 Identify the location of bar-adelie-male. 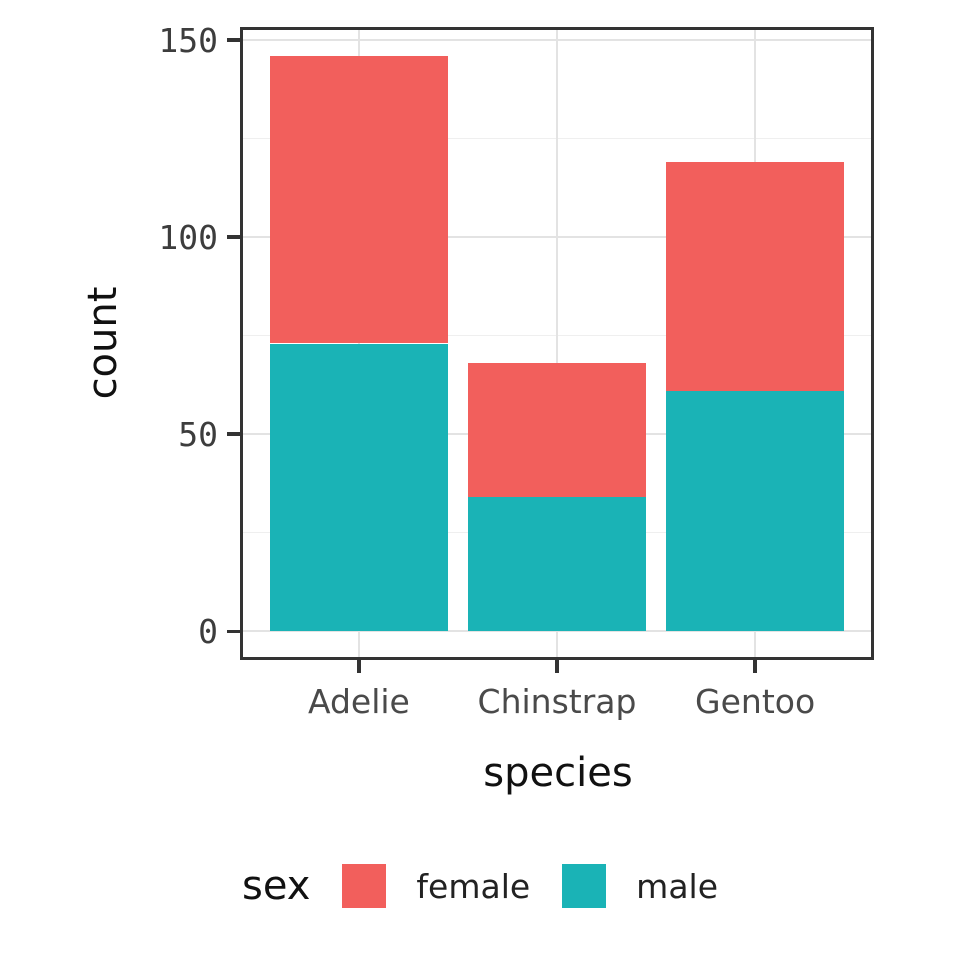
(358, 487).